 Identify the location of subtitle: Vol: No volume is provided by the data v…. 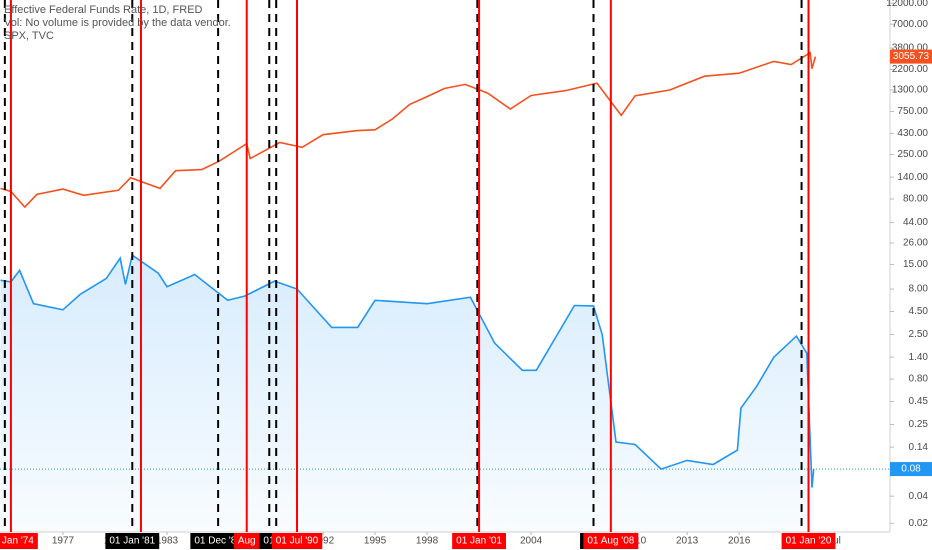
(117, 23).